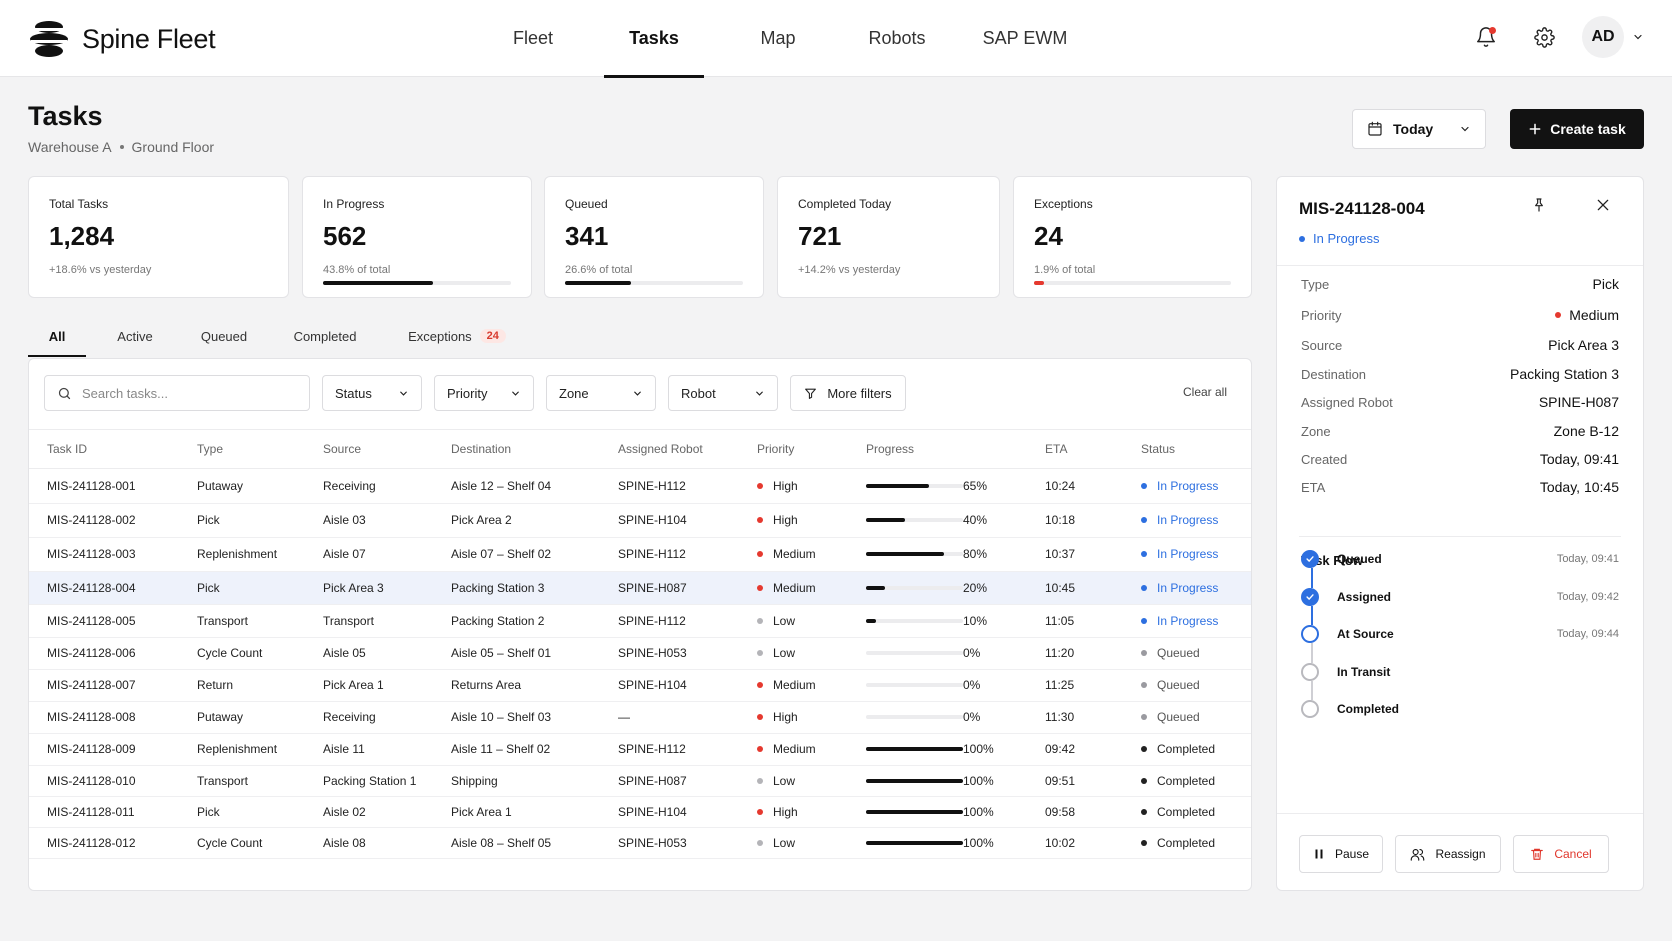  What do you see at coordinates (516, 449) in the screenshot?
I see `column-header: Destination` at bounding box center [516, 449].